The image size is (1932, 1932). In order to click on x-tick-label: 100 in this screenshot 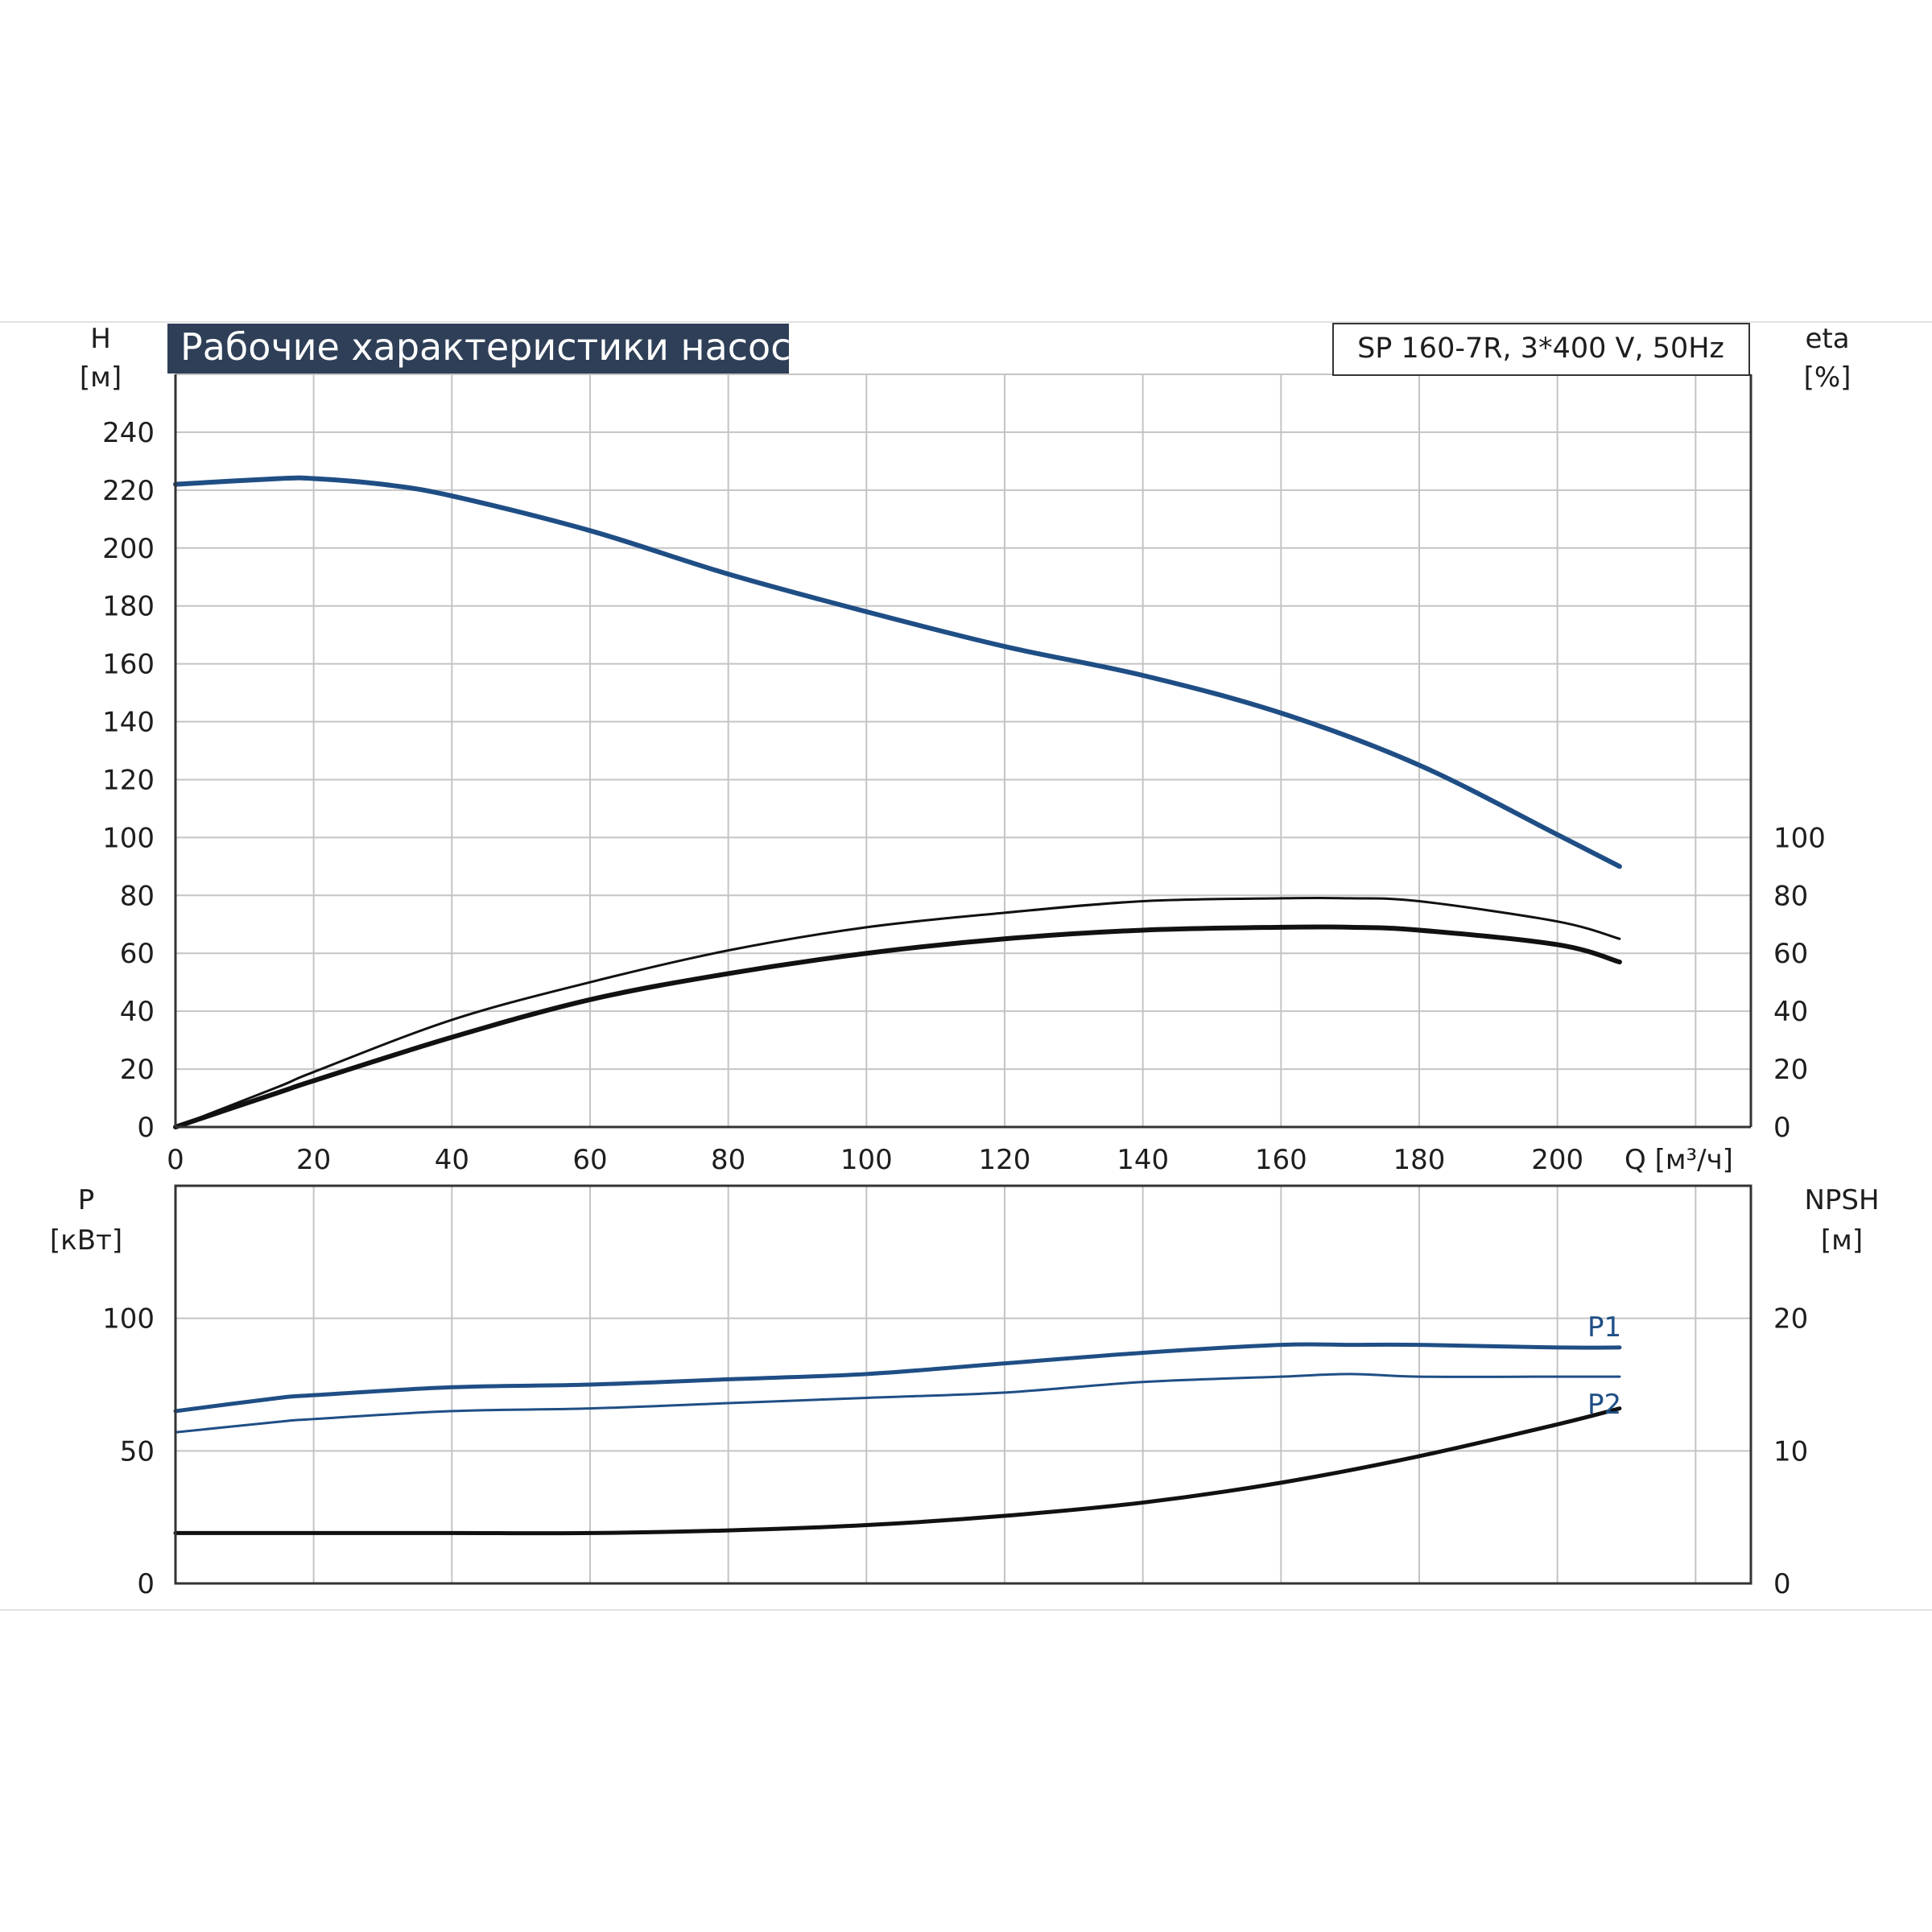, I will do `click(866, 1160)`.